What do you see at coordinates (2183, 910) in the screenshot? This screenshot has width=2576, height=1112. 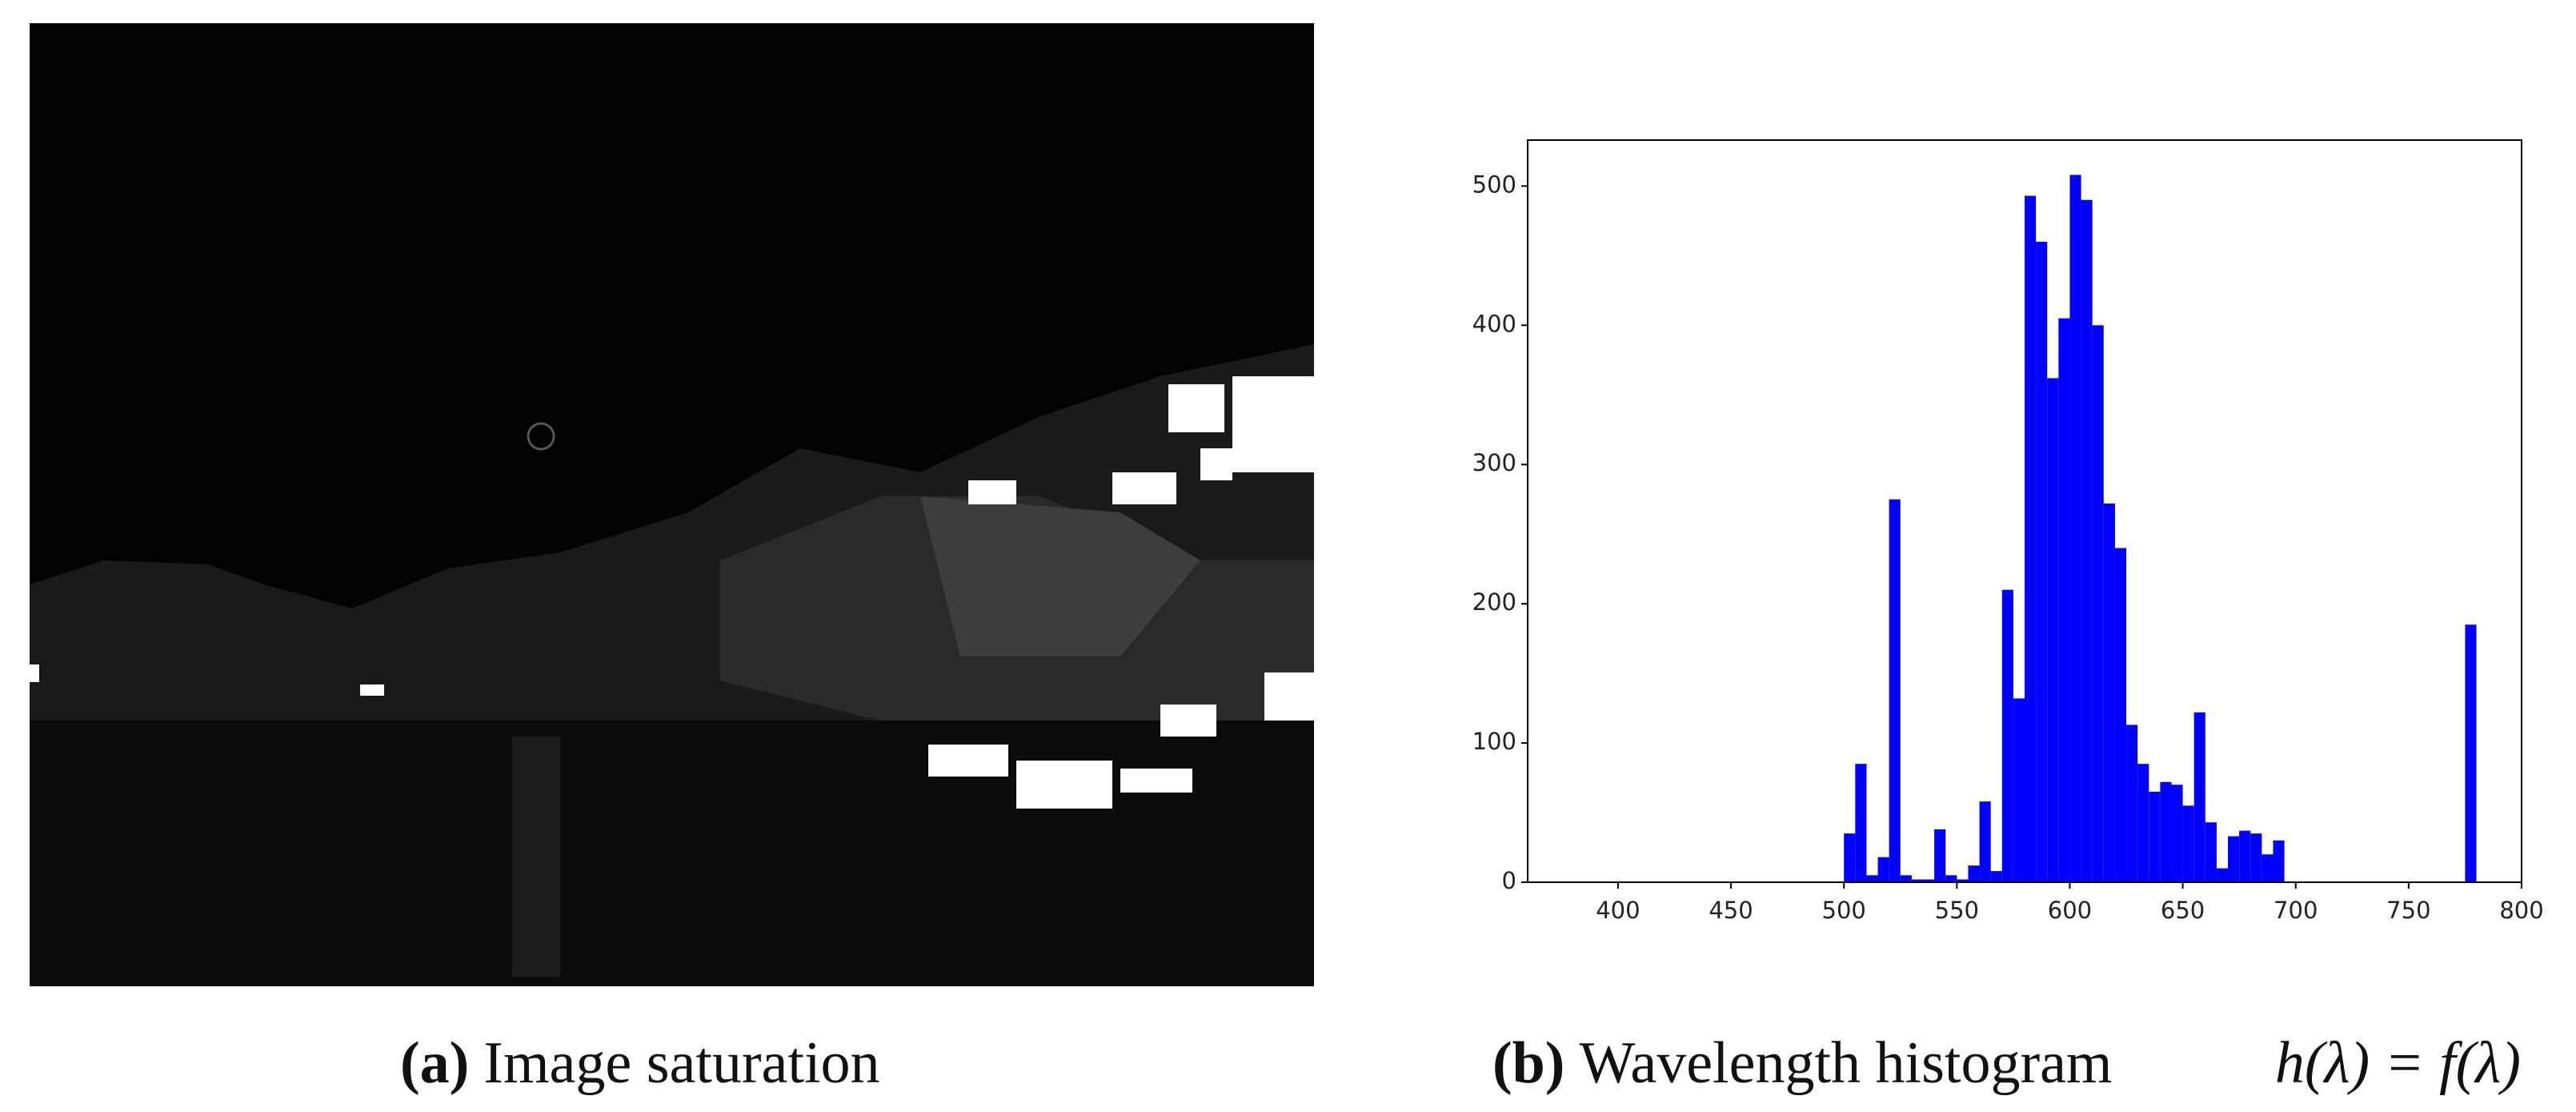 I see `x-tick-label: 650` at bounding box center [2183, 910].